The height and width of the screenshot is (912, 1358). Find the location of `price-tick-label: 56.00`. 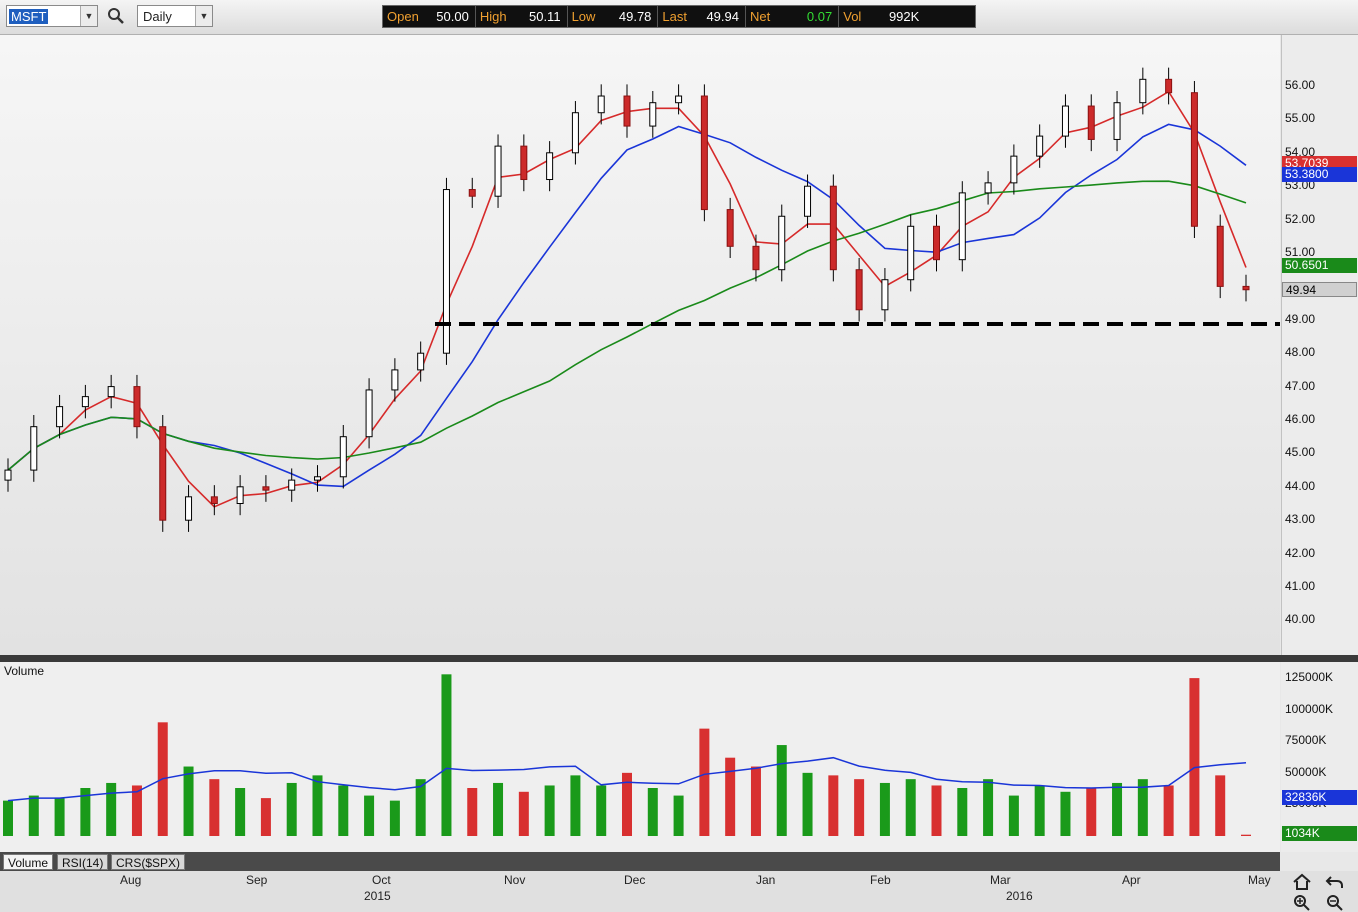

price-tick-label: 56.00 is located at coordinates (1300, 85).